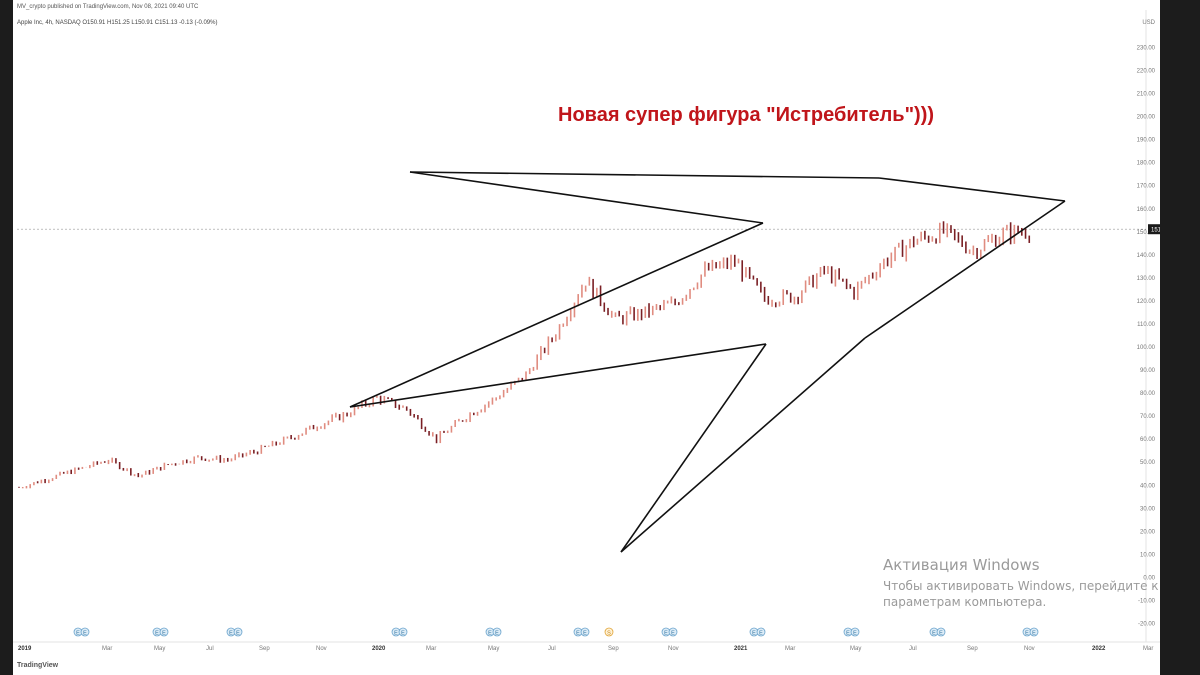  Describe the element at coordinates (586, 667) in the screenshot. I see `footer-bar: TradingView` at that location.